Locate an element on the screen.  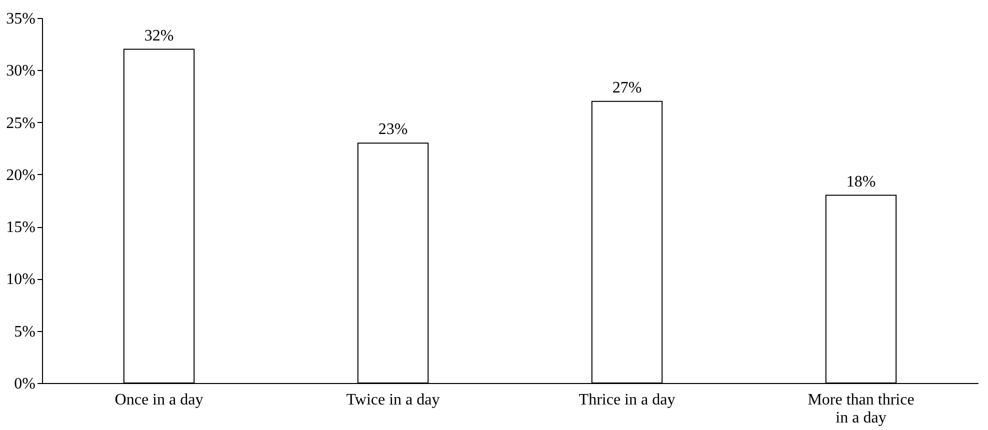
y-tick-label: 20% is located at coordinates (21, 175).